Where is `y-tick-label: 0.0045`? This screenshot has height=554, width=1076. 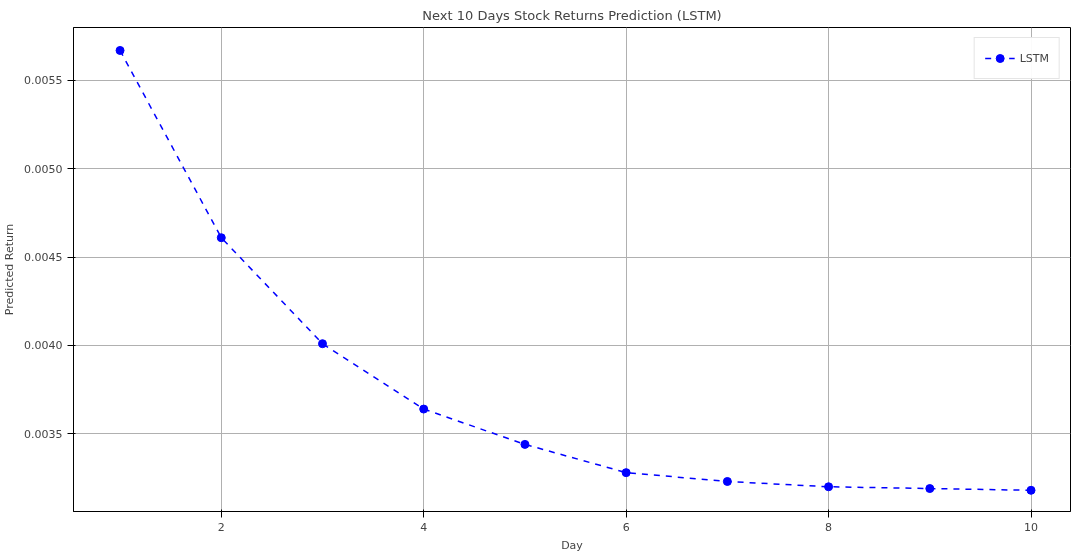 y-tick-label: 0.0045 is located at coordinates (43, 258).